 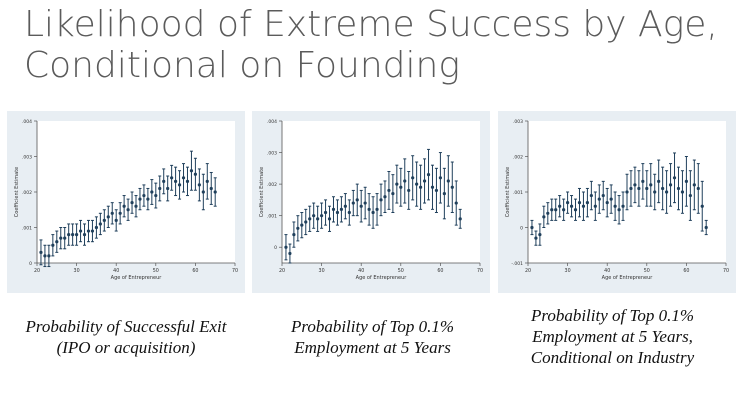 I want to click on slide-title-line-1: Likelihood of Extreme Success by Age,, so click(x=371, y=24).